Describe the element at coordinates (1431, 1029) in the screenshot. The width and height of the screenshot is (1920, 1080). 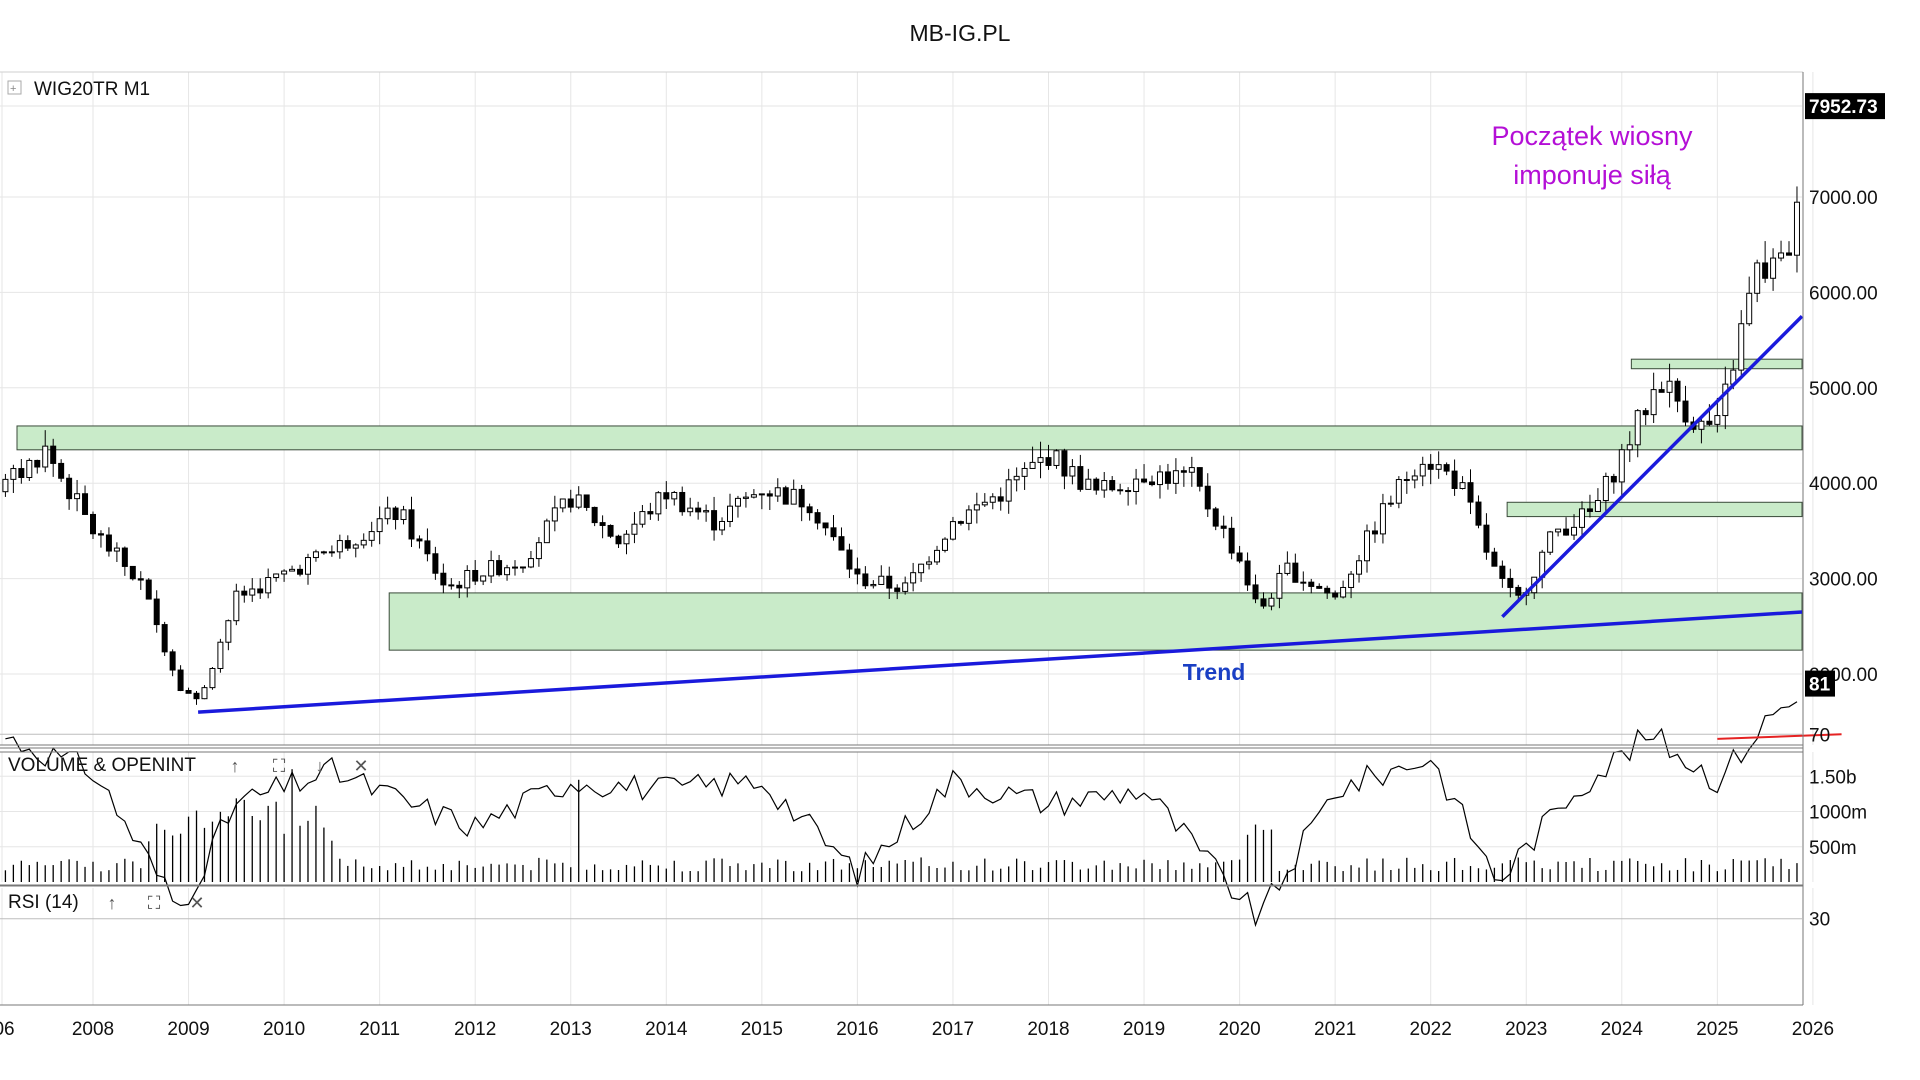
I see `x-tick-label: 2022` at that location.